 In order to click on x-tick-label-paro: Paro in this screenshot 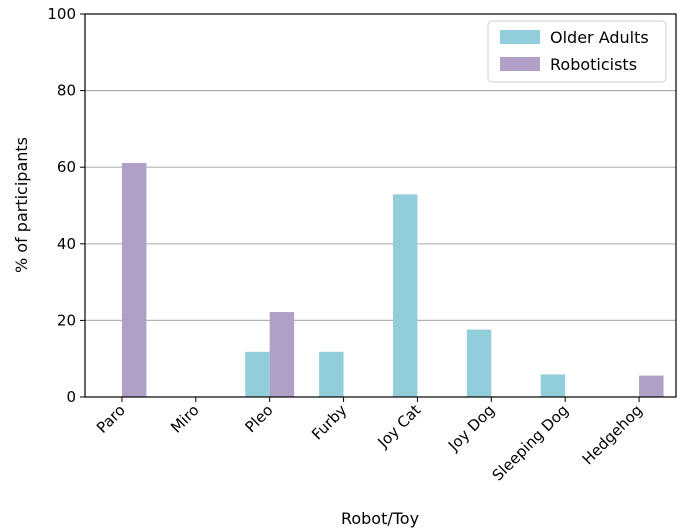, I will do `click(111, 419)`.